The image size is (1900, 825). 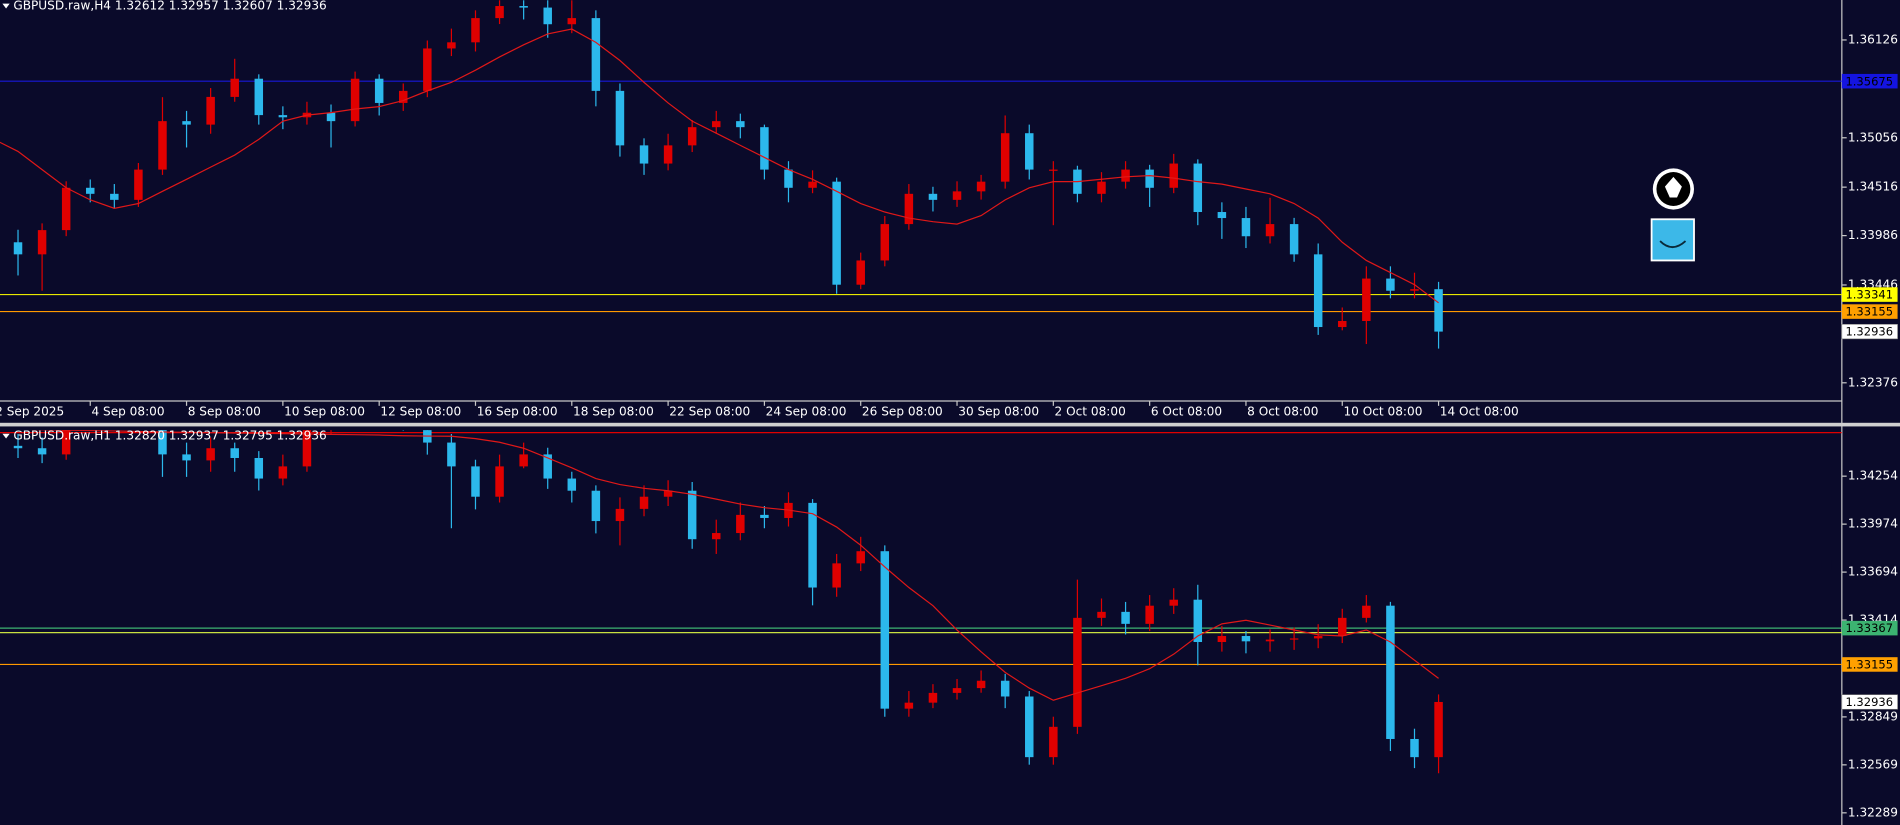 What do you see at coordinates (1873, 716) in the screenshot?
I see `y-tick-label: 1.32849` at bounding box center [1873, 716].